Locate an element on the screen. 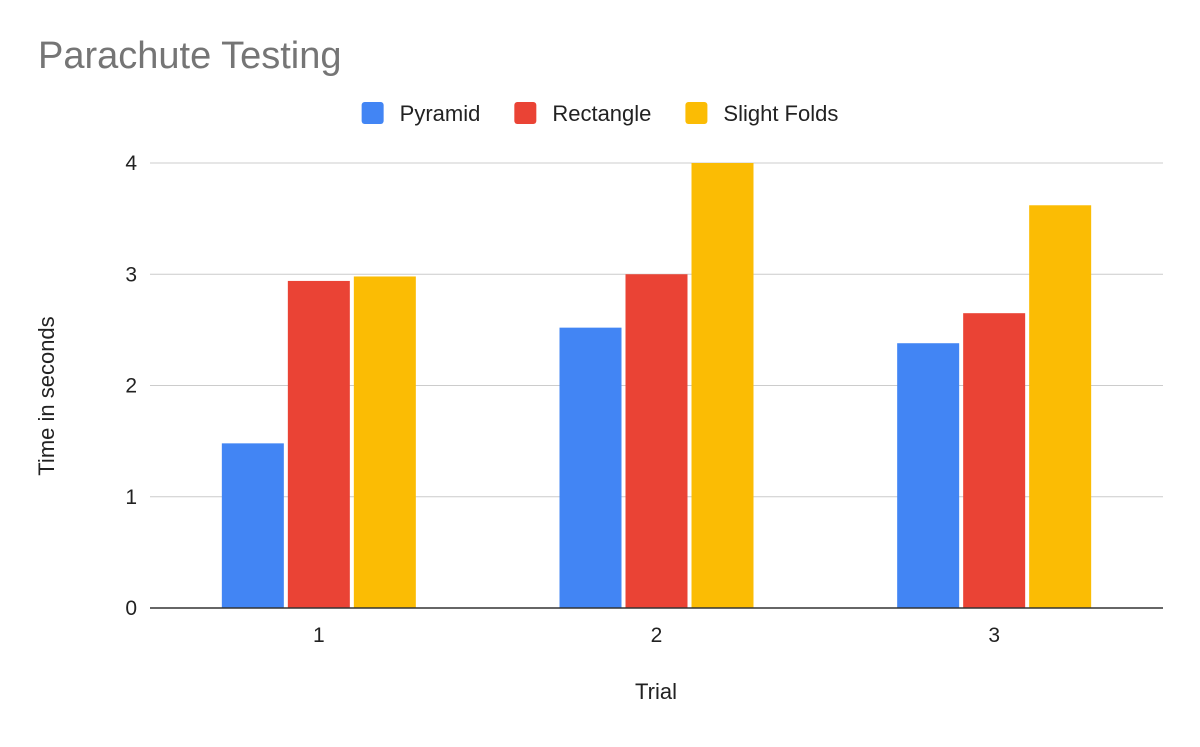 This screenshot has height=747, width=1200. legend-label: Slight Folds is located at coordinates (780, 113).